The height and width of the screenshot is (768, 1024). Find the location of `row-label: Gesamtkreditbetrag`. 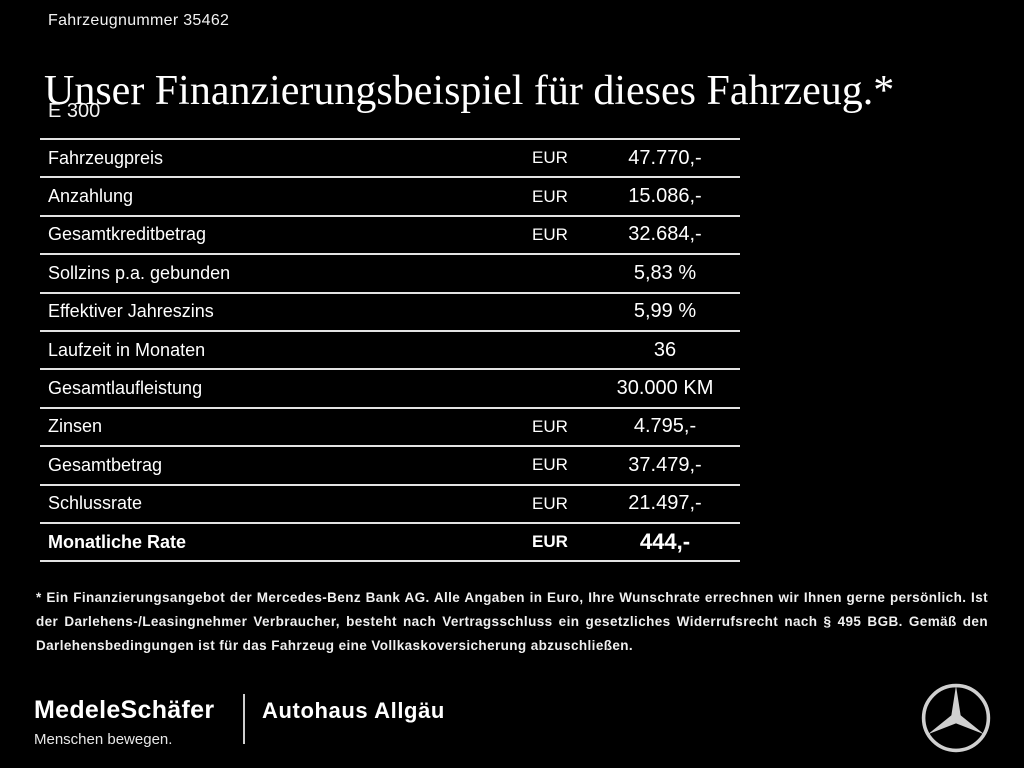

row-label: Gesamtkreditbetrag is located at coordinates (127, 234).